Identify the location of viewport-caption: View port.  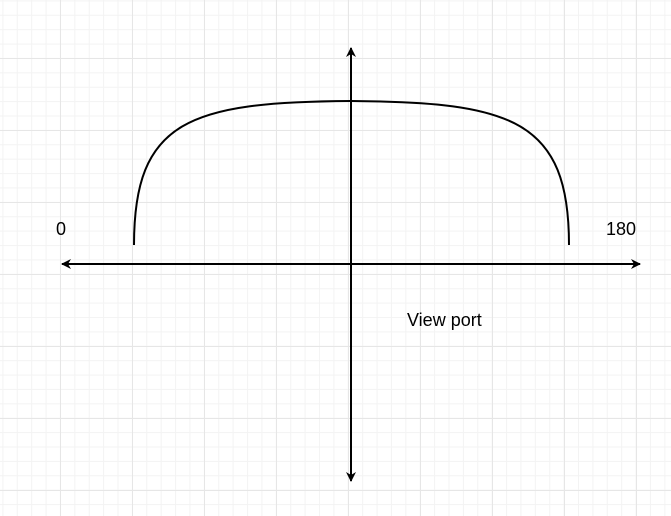
(444, 320).